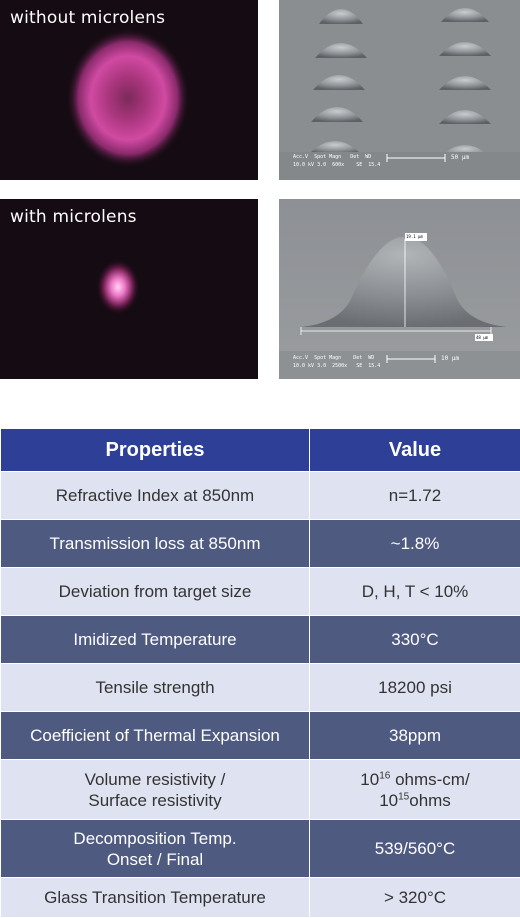 The image size is (520, 918). What do you see at coordinates (450, 358) in the screenshot?
I see `sem-bottom-scale: 10 μm` at bounding box center [450, 358].